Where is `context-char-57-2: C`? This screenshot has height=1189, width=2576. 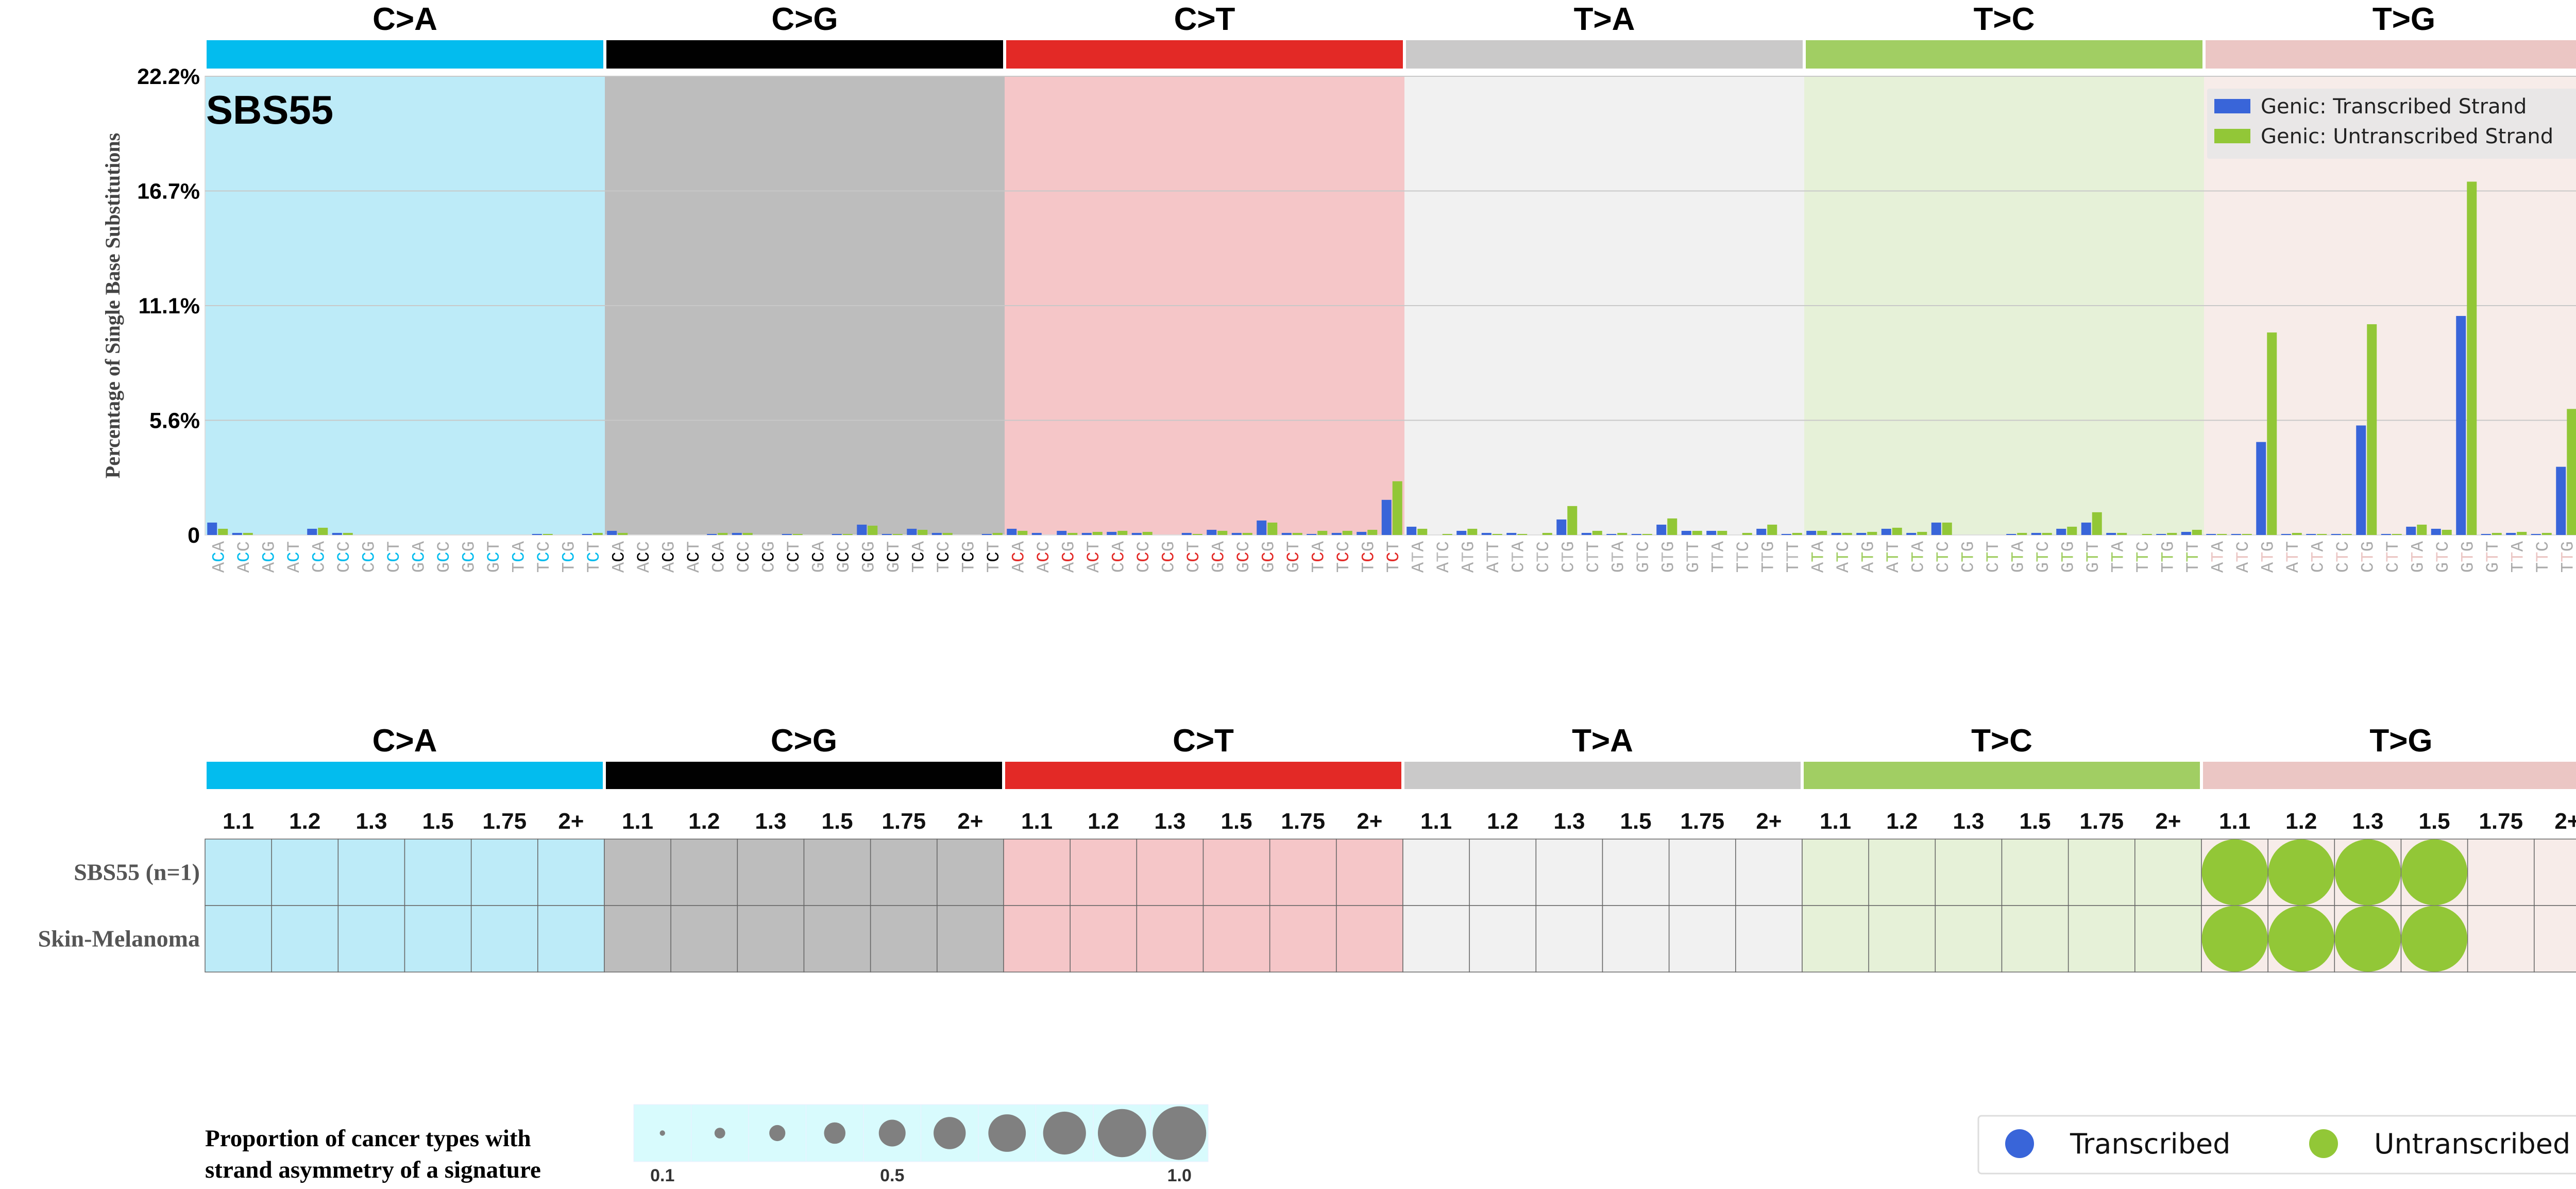 context-char-57-2: C is located at coordinates (1644, 546).